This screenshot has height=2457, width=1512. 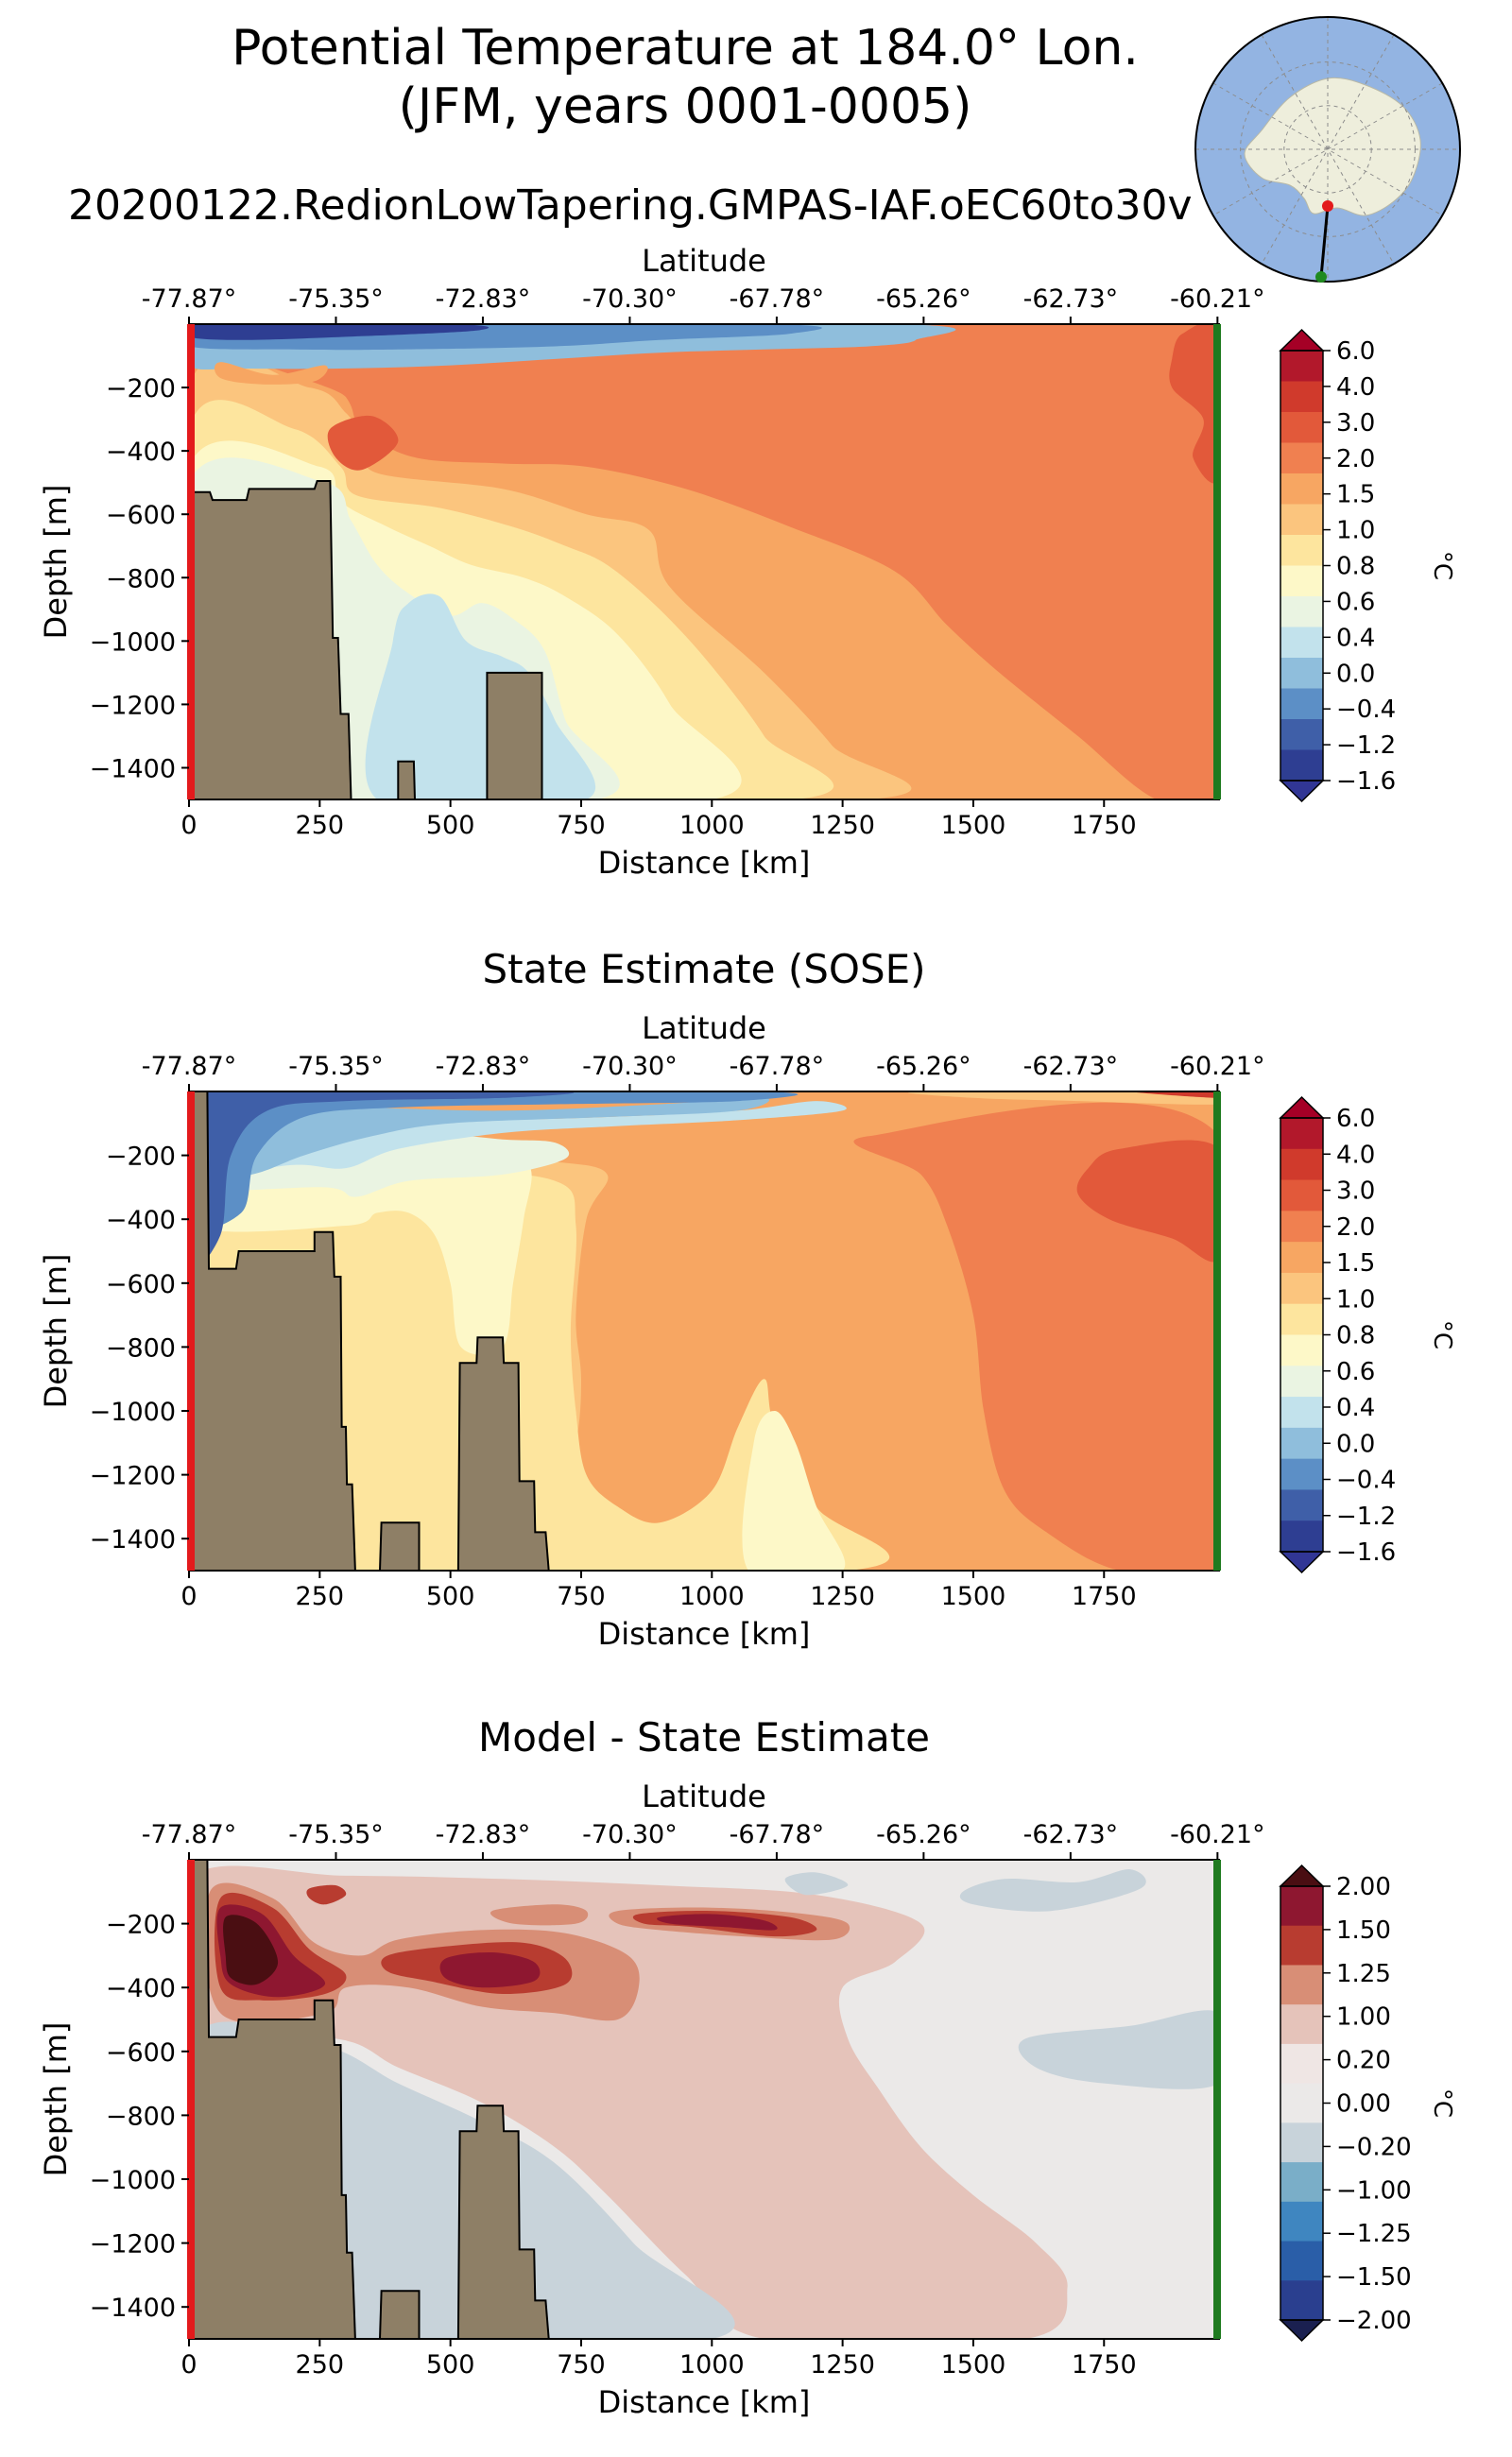 What do you see at coordinates (483, 299) in the screenshot?
I see `latitude-tick-label: -72.83°` at bounding box center [483, 299].